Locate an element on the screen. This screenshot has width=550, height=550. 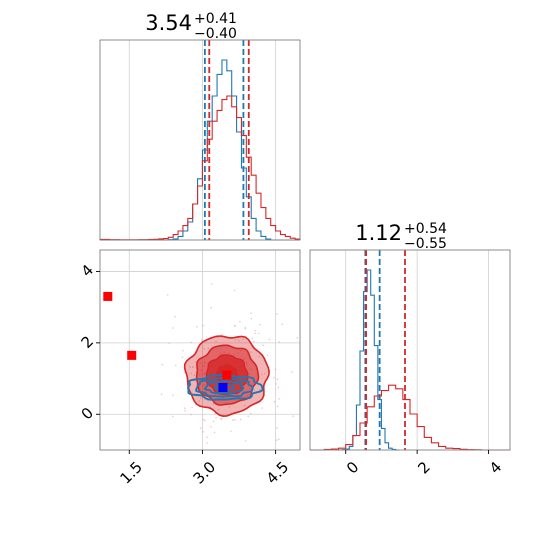
title-value: 3.54 is located at coordinates (168, 23).